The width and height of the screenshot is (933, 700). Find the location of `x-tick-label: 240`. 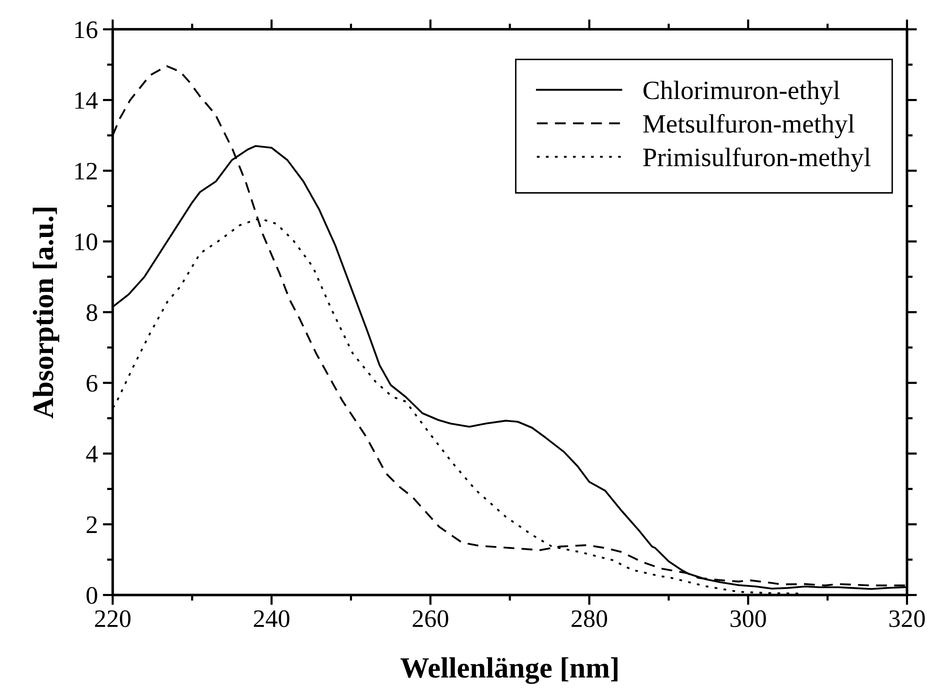

x-tick-label: 240 is located at coordinates (272, 619).